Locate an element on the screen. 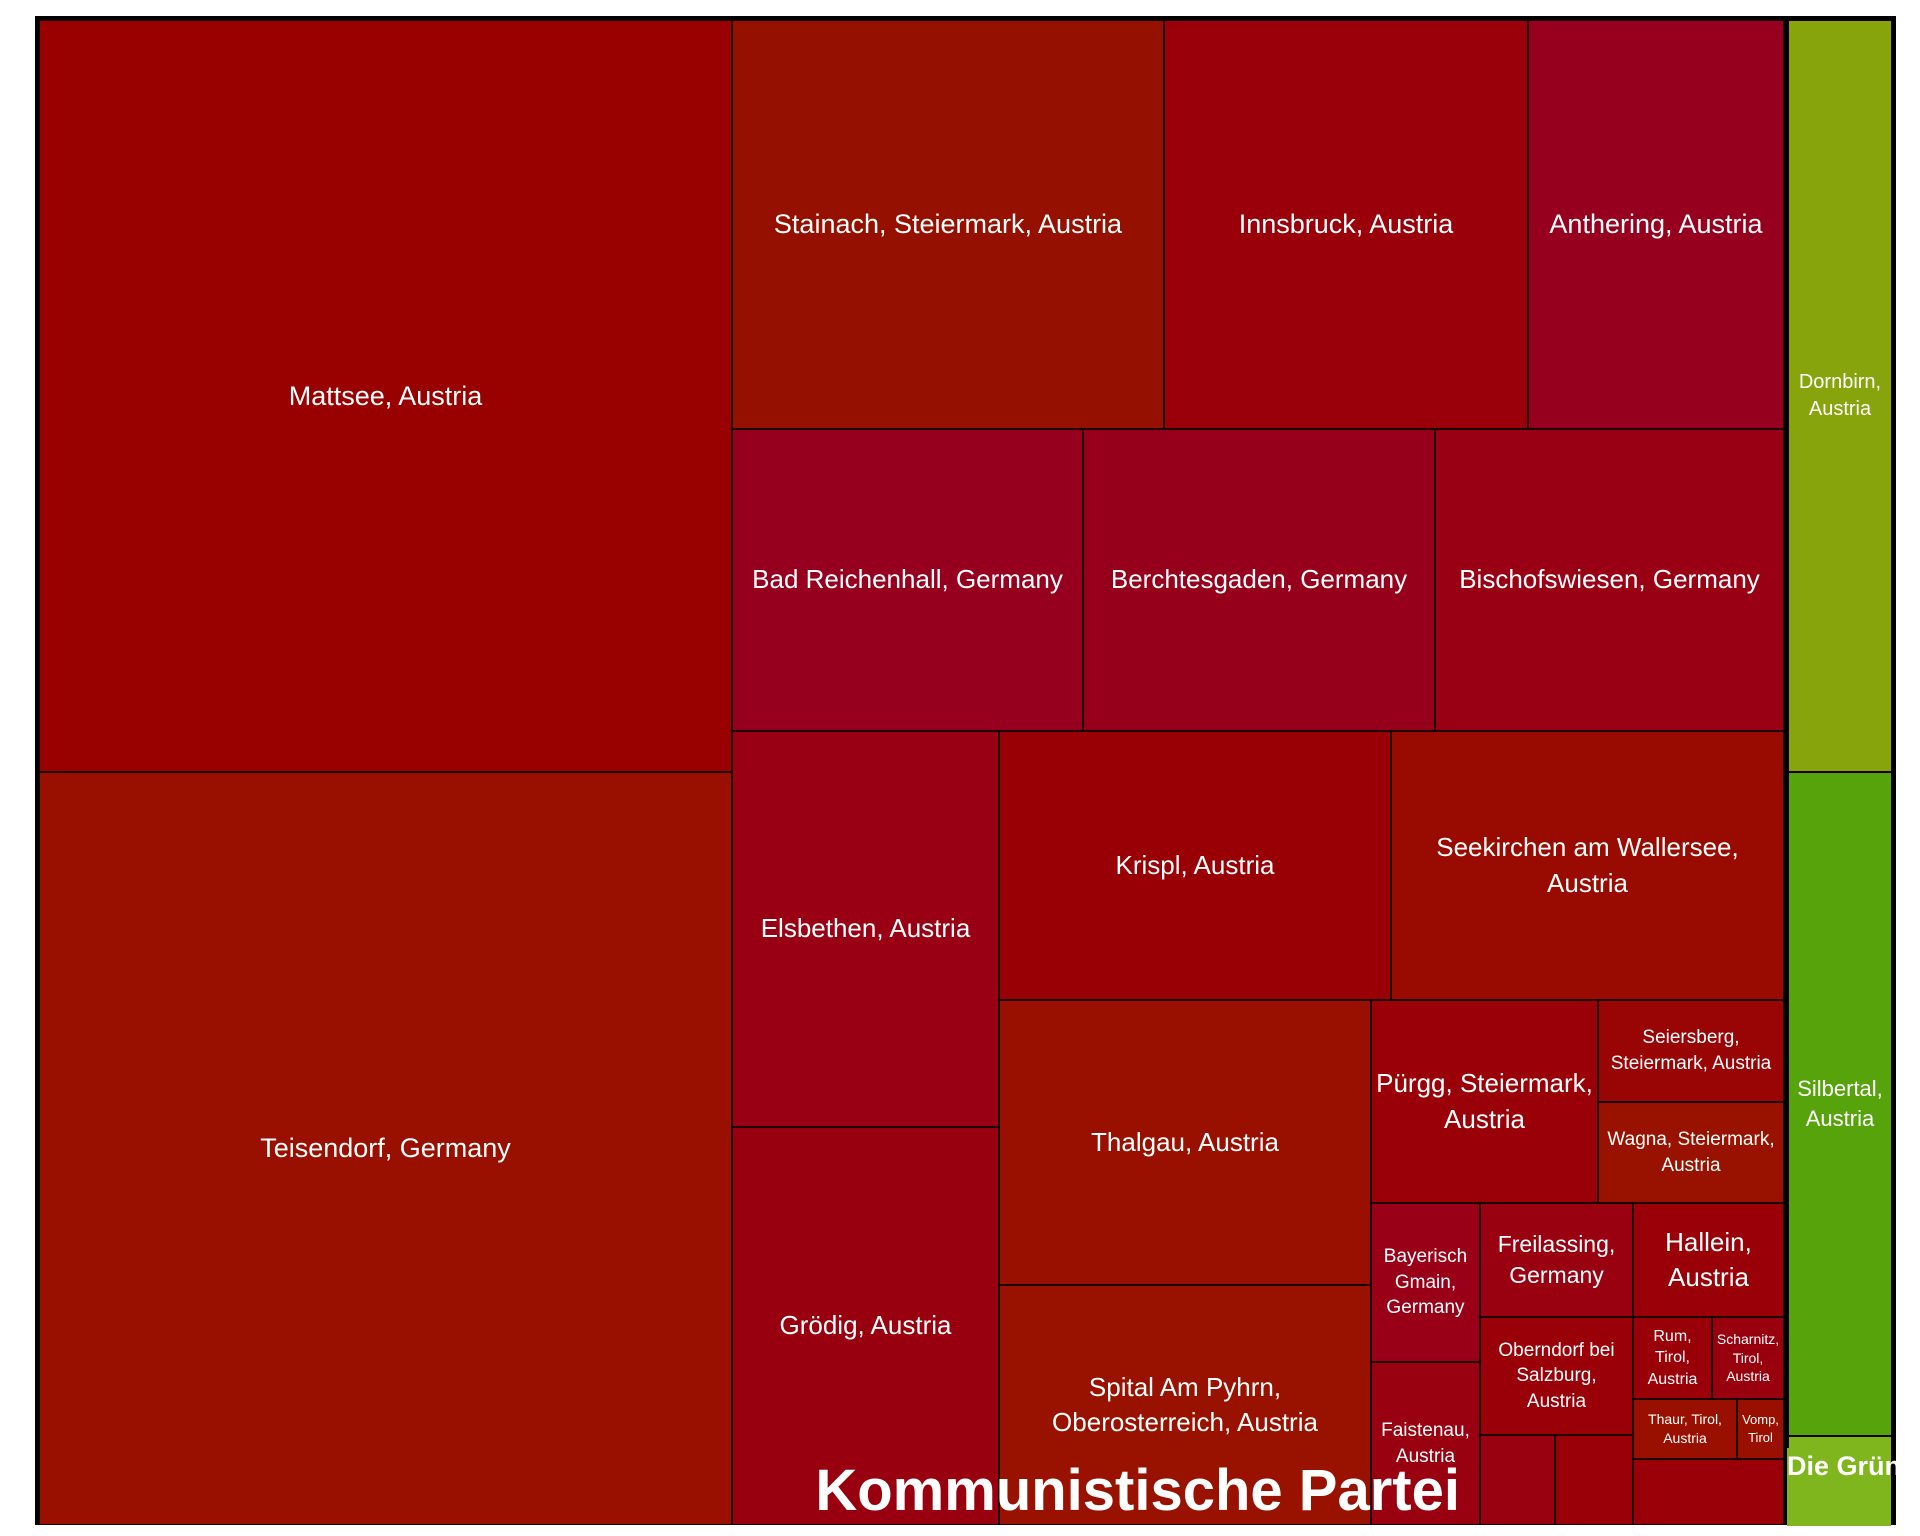 This screenshot has width=1920, height=1536. treemap-tile-kp: Vomp, Tirol is located at coordinates (1760, 1429).